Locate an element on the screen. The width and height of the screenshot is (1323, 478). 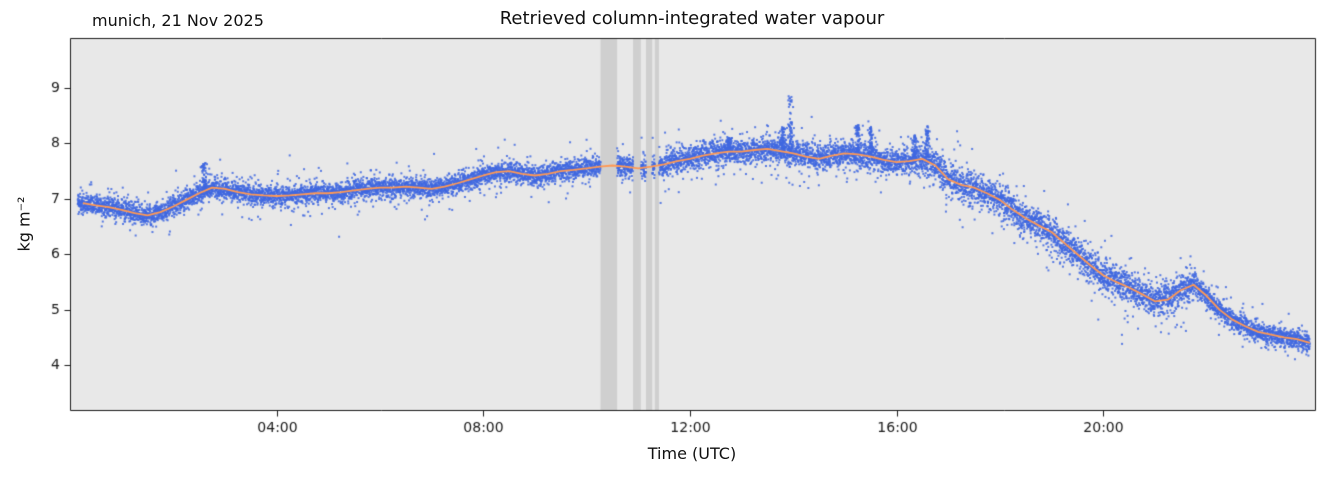
chart-title: Retrieved column-integrated water vapour is located at coordinates (692, 18).